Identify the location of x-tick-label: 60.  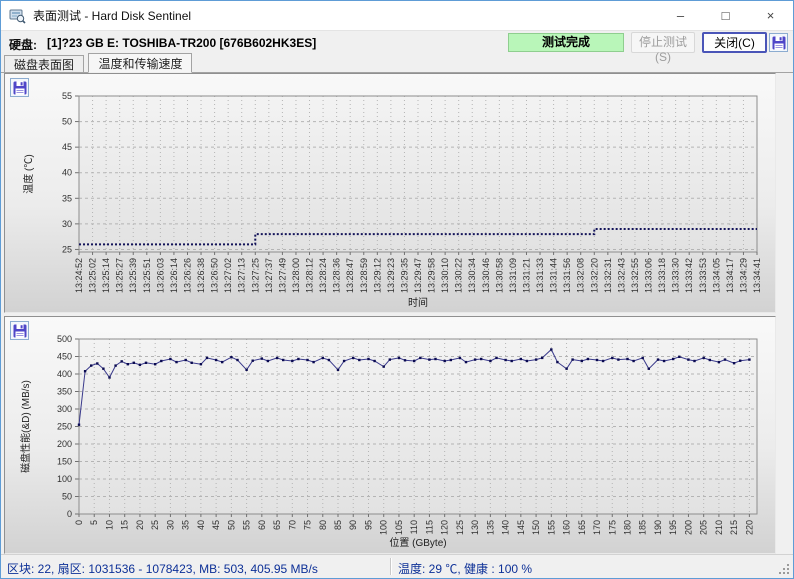
(262, 525).